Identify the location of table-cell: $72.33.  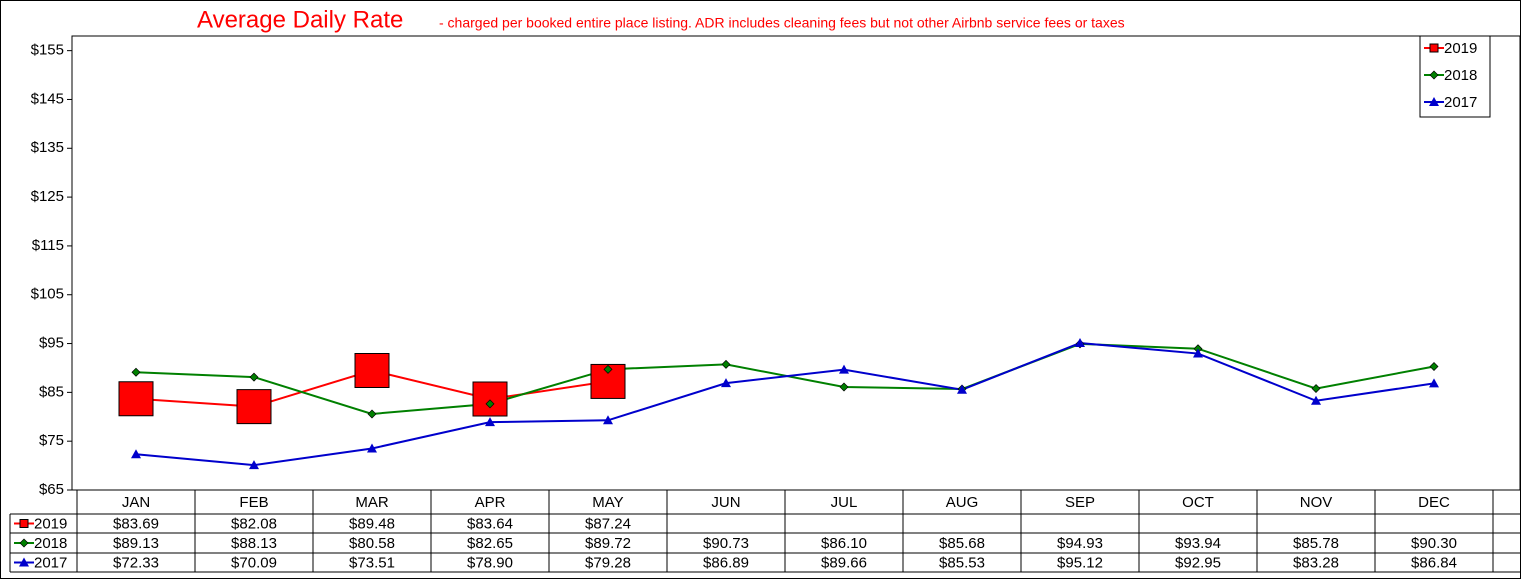
(136, 562).